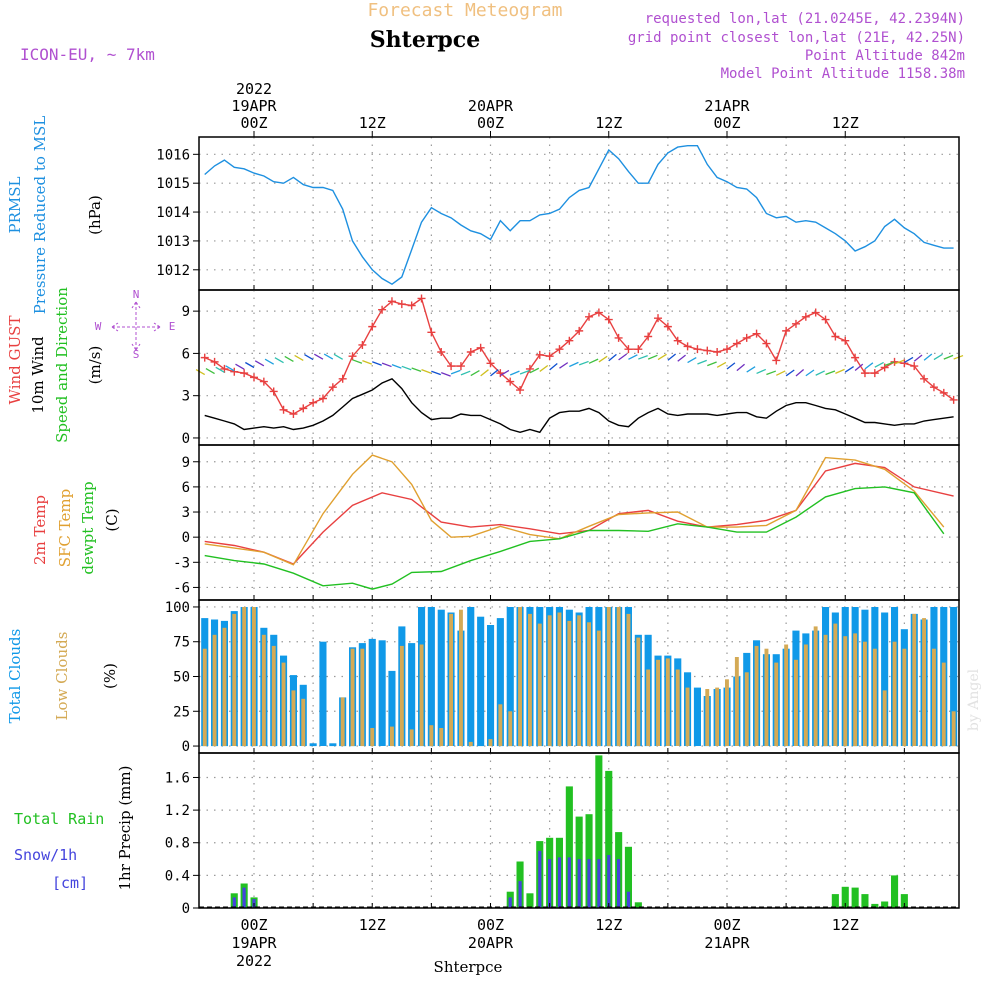 The height and width of the screenshot is (1000, 1000). I want to click on time-label-bottom: 2022, so click(254, 961).